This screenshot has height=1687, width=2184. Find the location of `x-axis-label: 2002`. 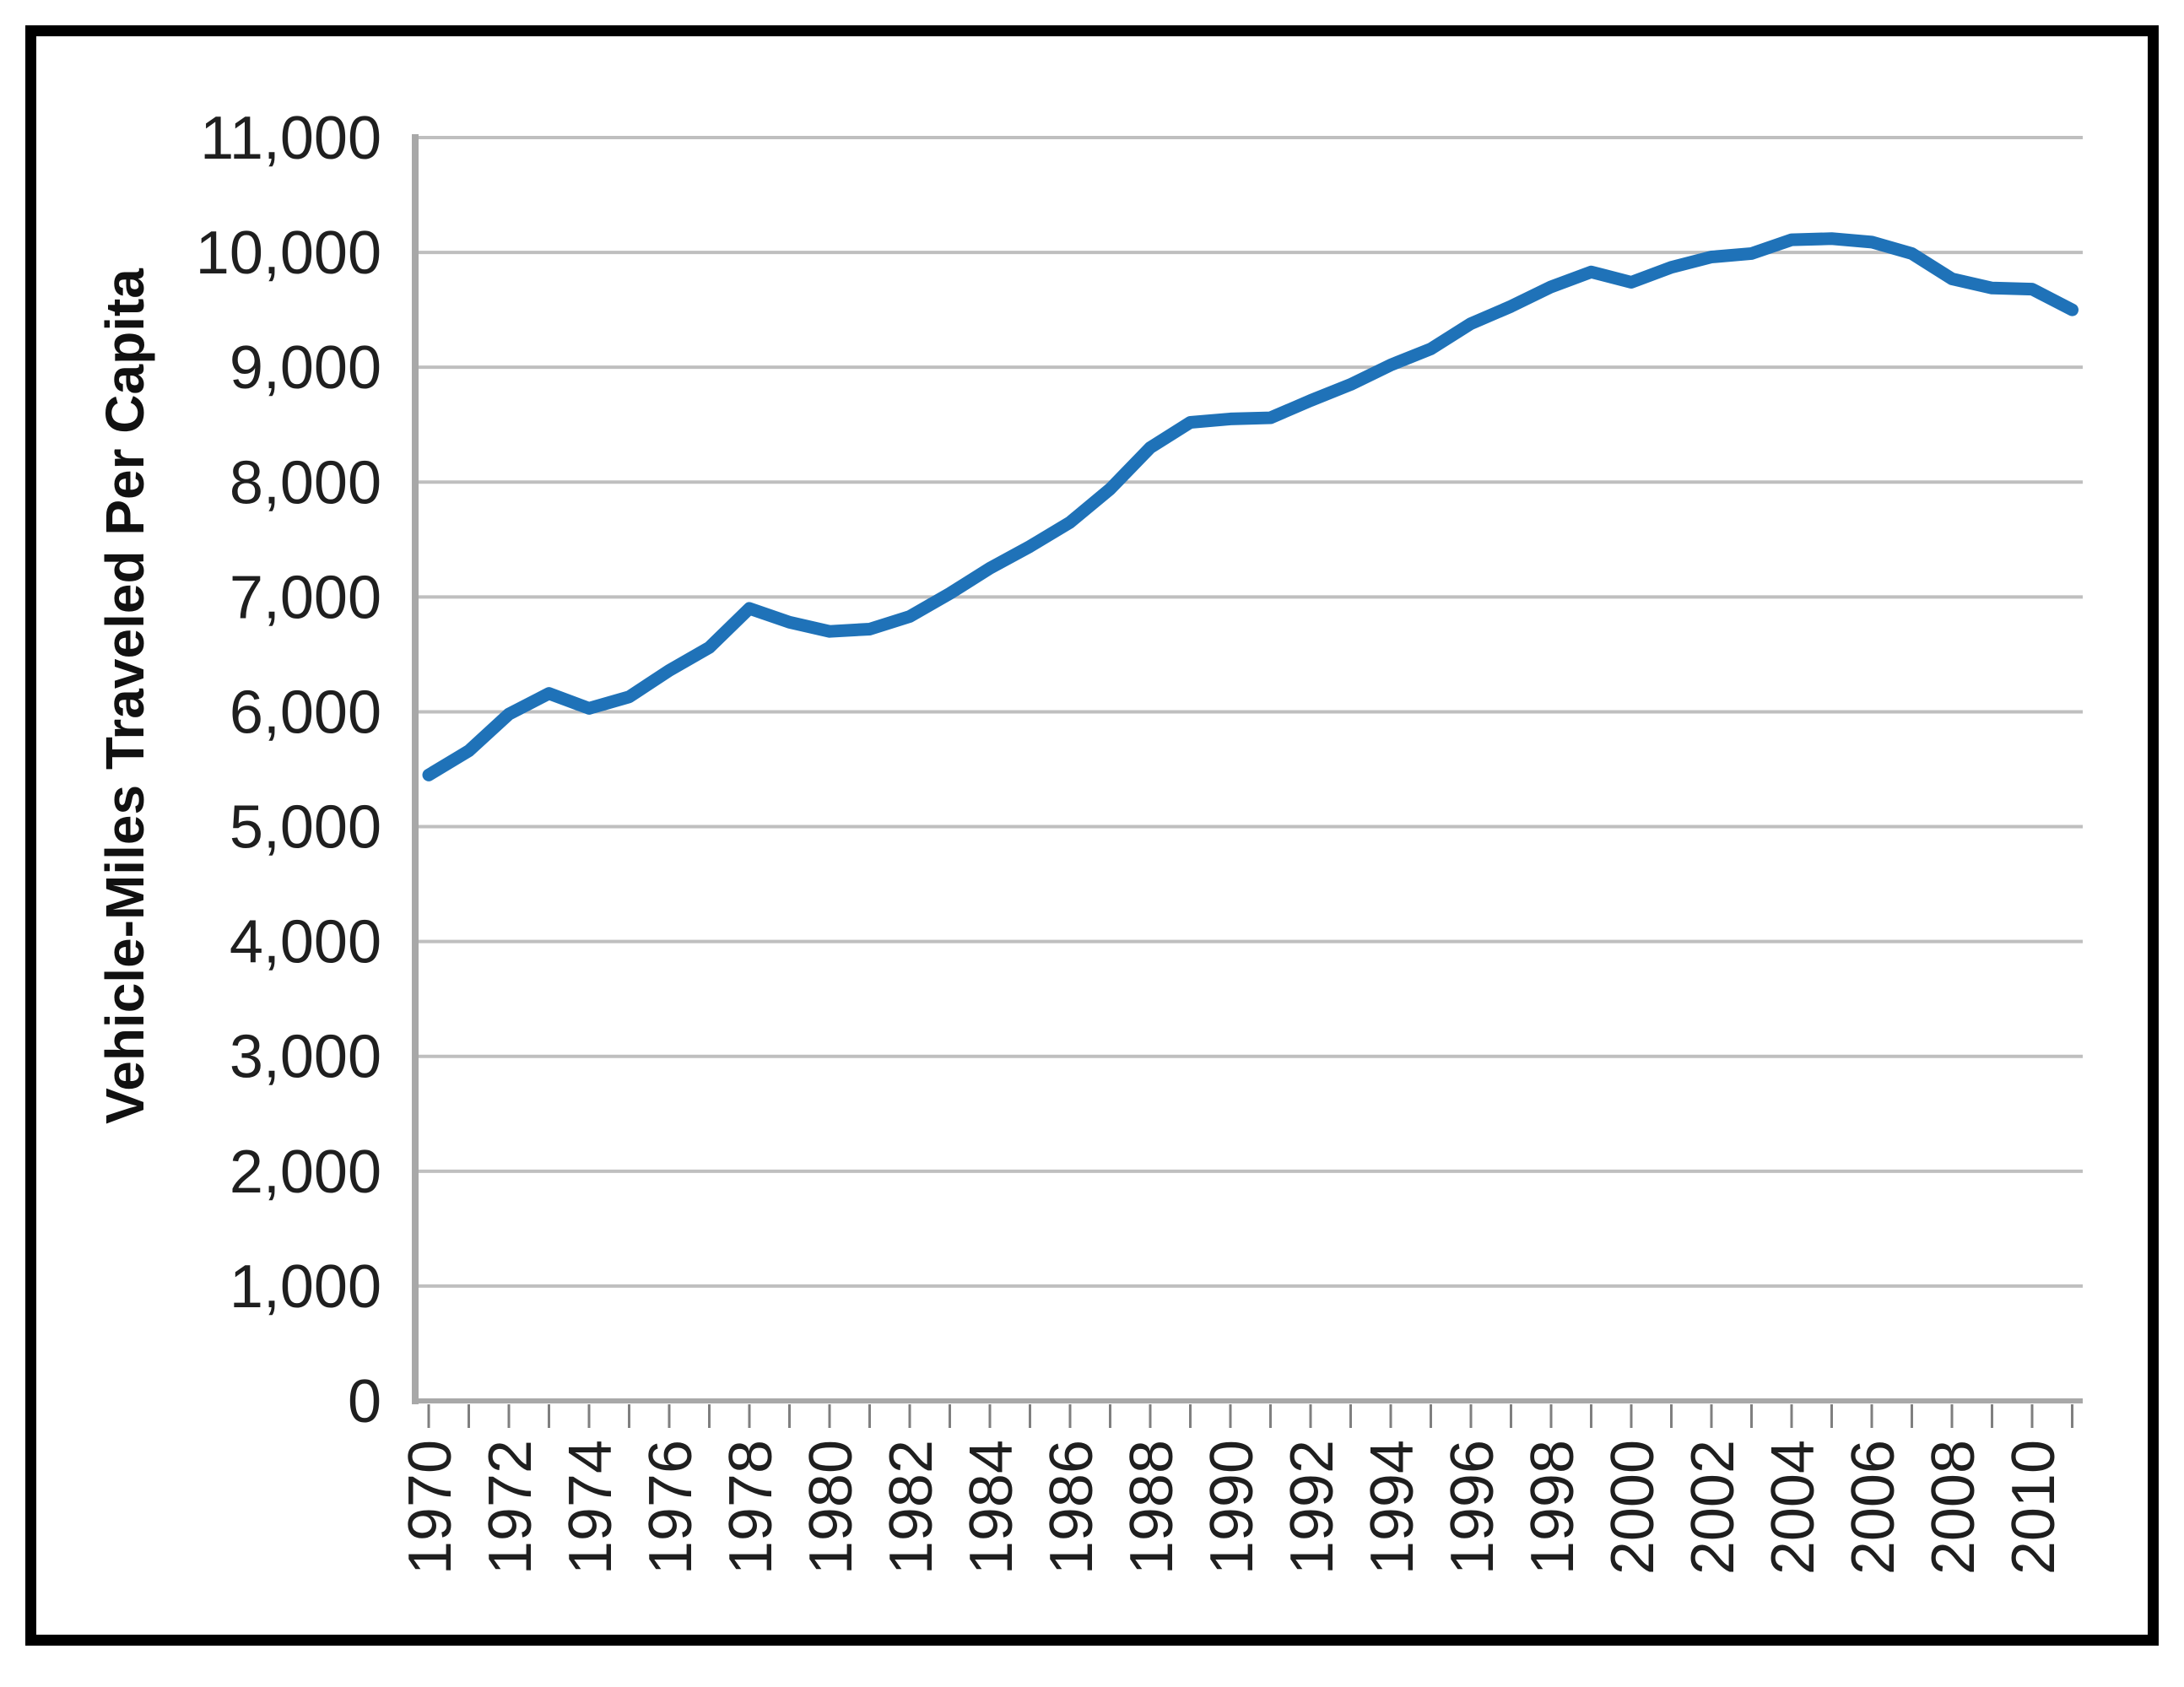

x-axis-label: 2002 is located at coordinates (1713, 1507).